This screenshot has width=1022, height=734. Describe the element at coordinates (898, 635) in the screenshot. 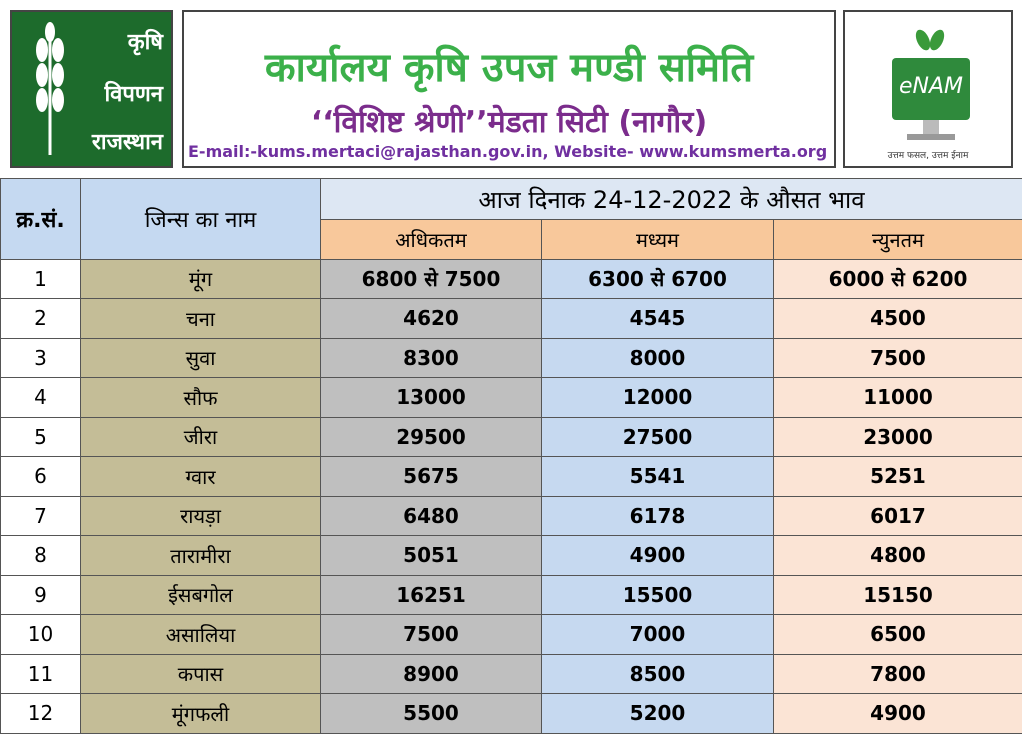

I see `price-cell: 6500` at that location.